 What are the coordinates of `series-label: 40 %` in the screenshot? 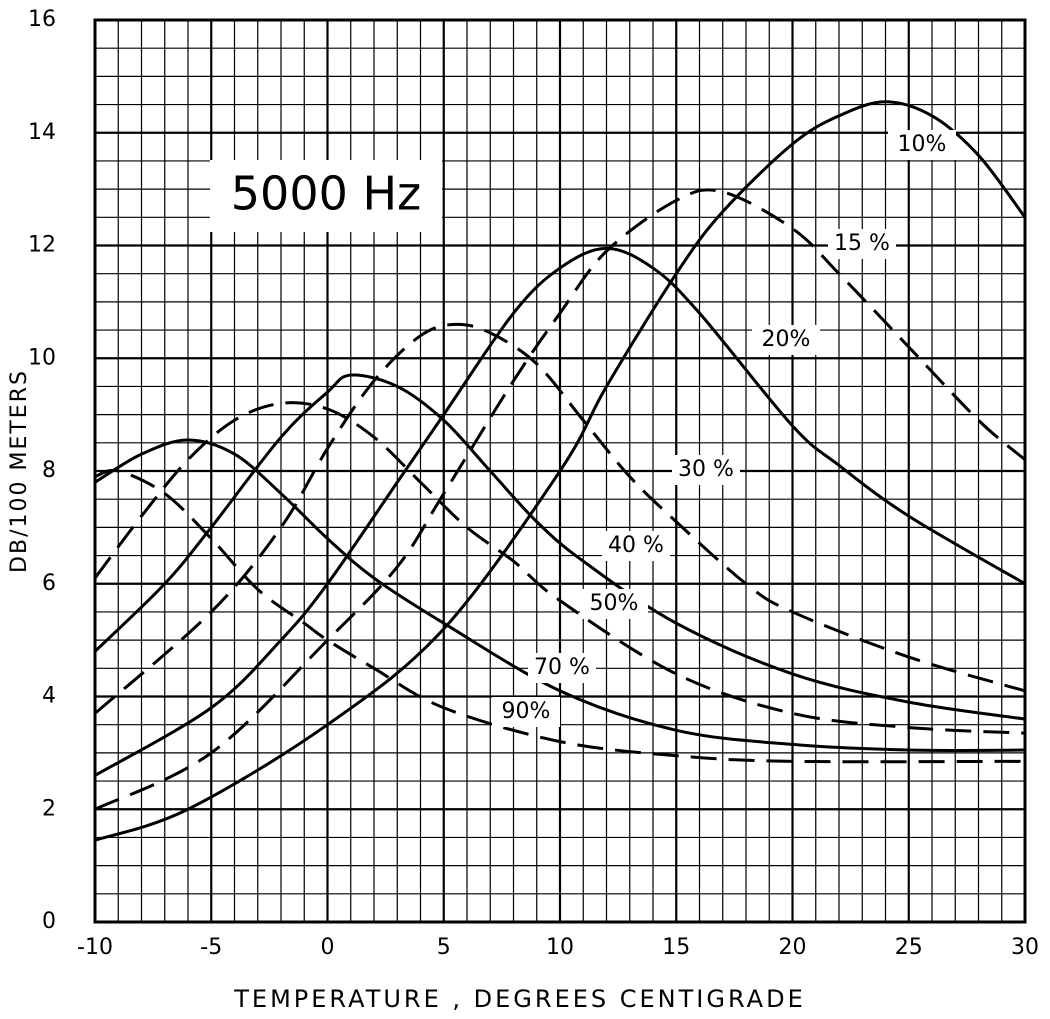 It's located at (636, 545).